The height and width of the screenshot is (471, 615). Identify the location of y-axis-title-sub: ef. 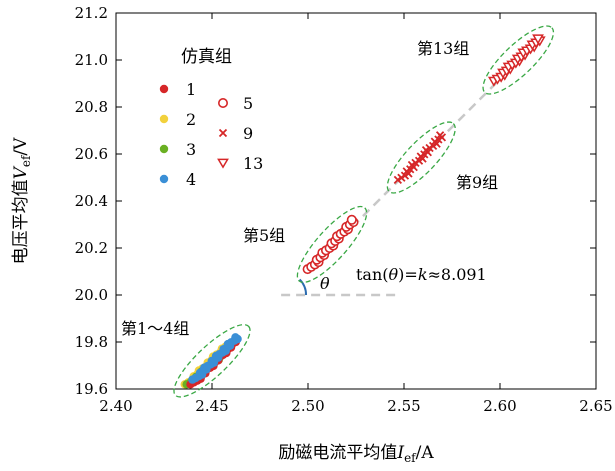
(26, 160).